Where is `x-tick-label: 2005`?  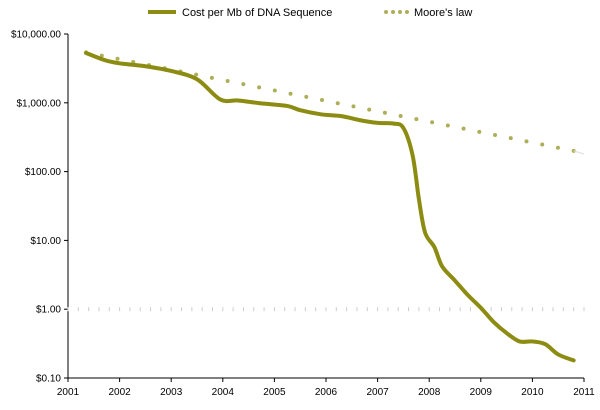 x-tick-label: 2005 is located at coordinates (274, 392).